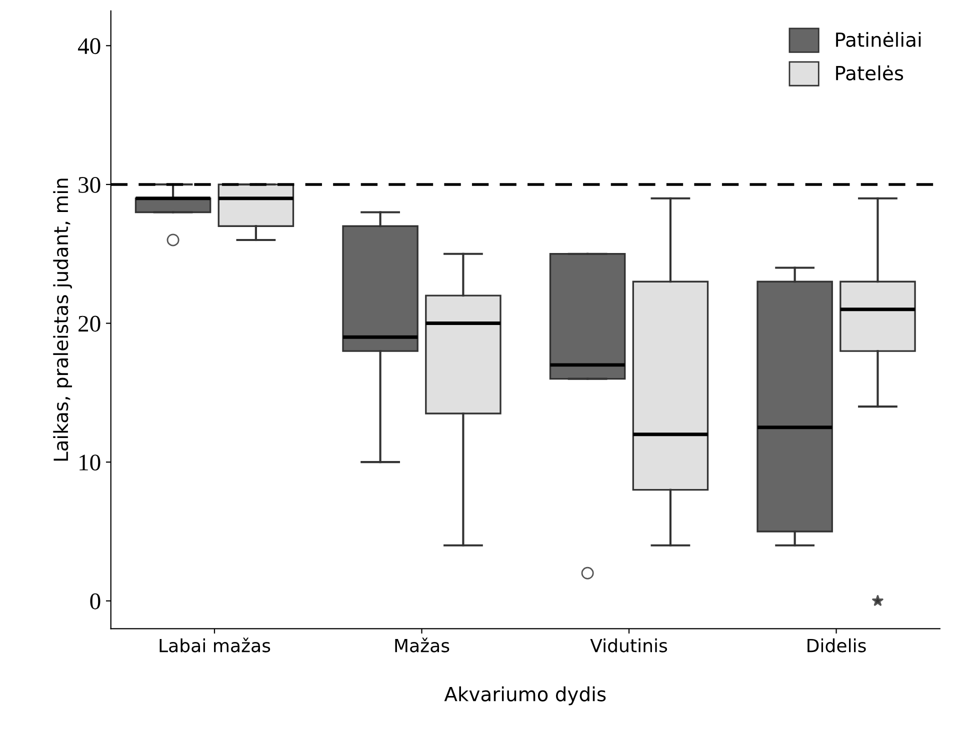 This screenshot has height=731, width=964. Describe the element at coordinates (89, 46) in the screenshot. I see `y-tick-label: 40` at that location.